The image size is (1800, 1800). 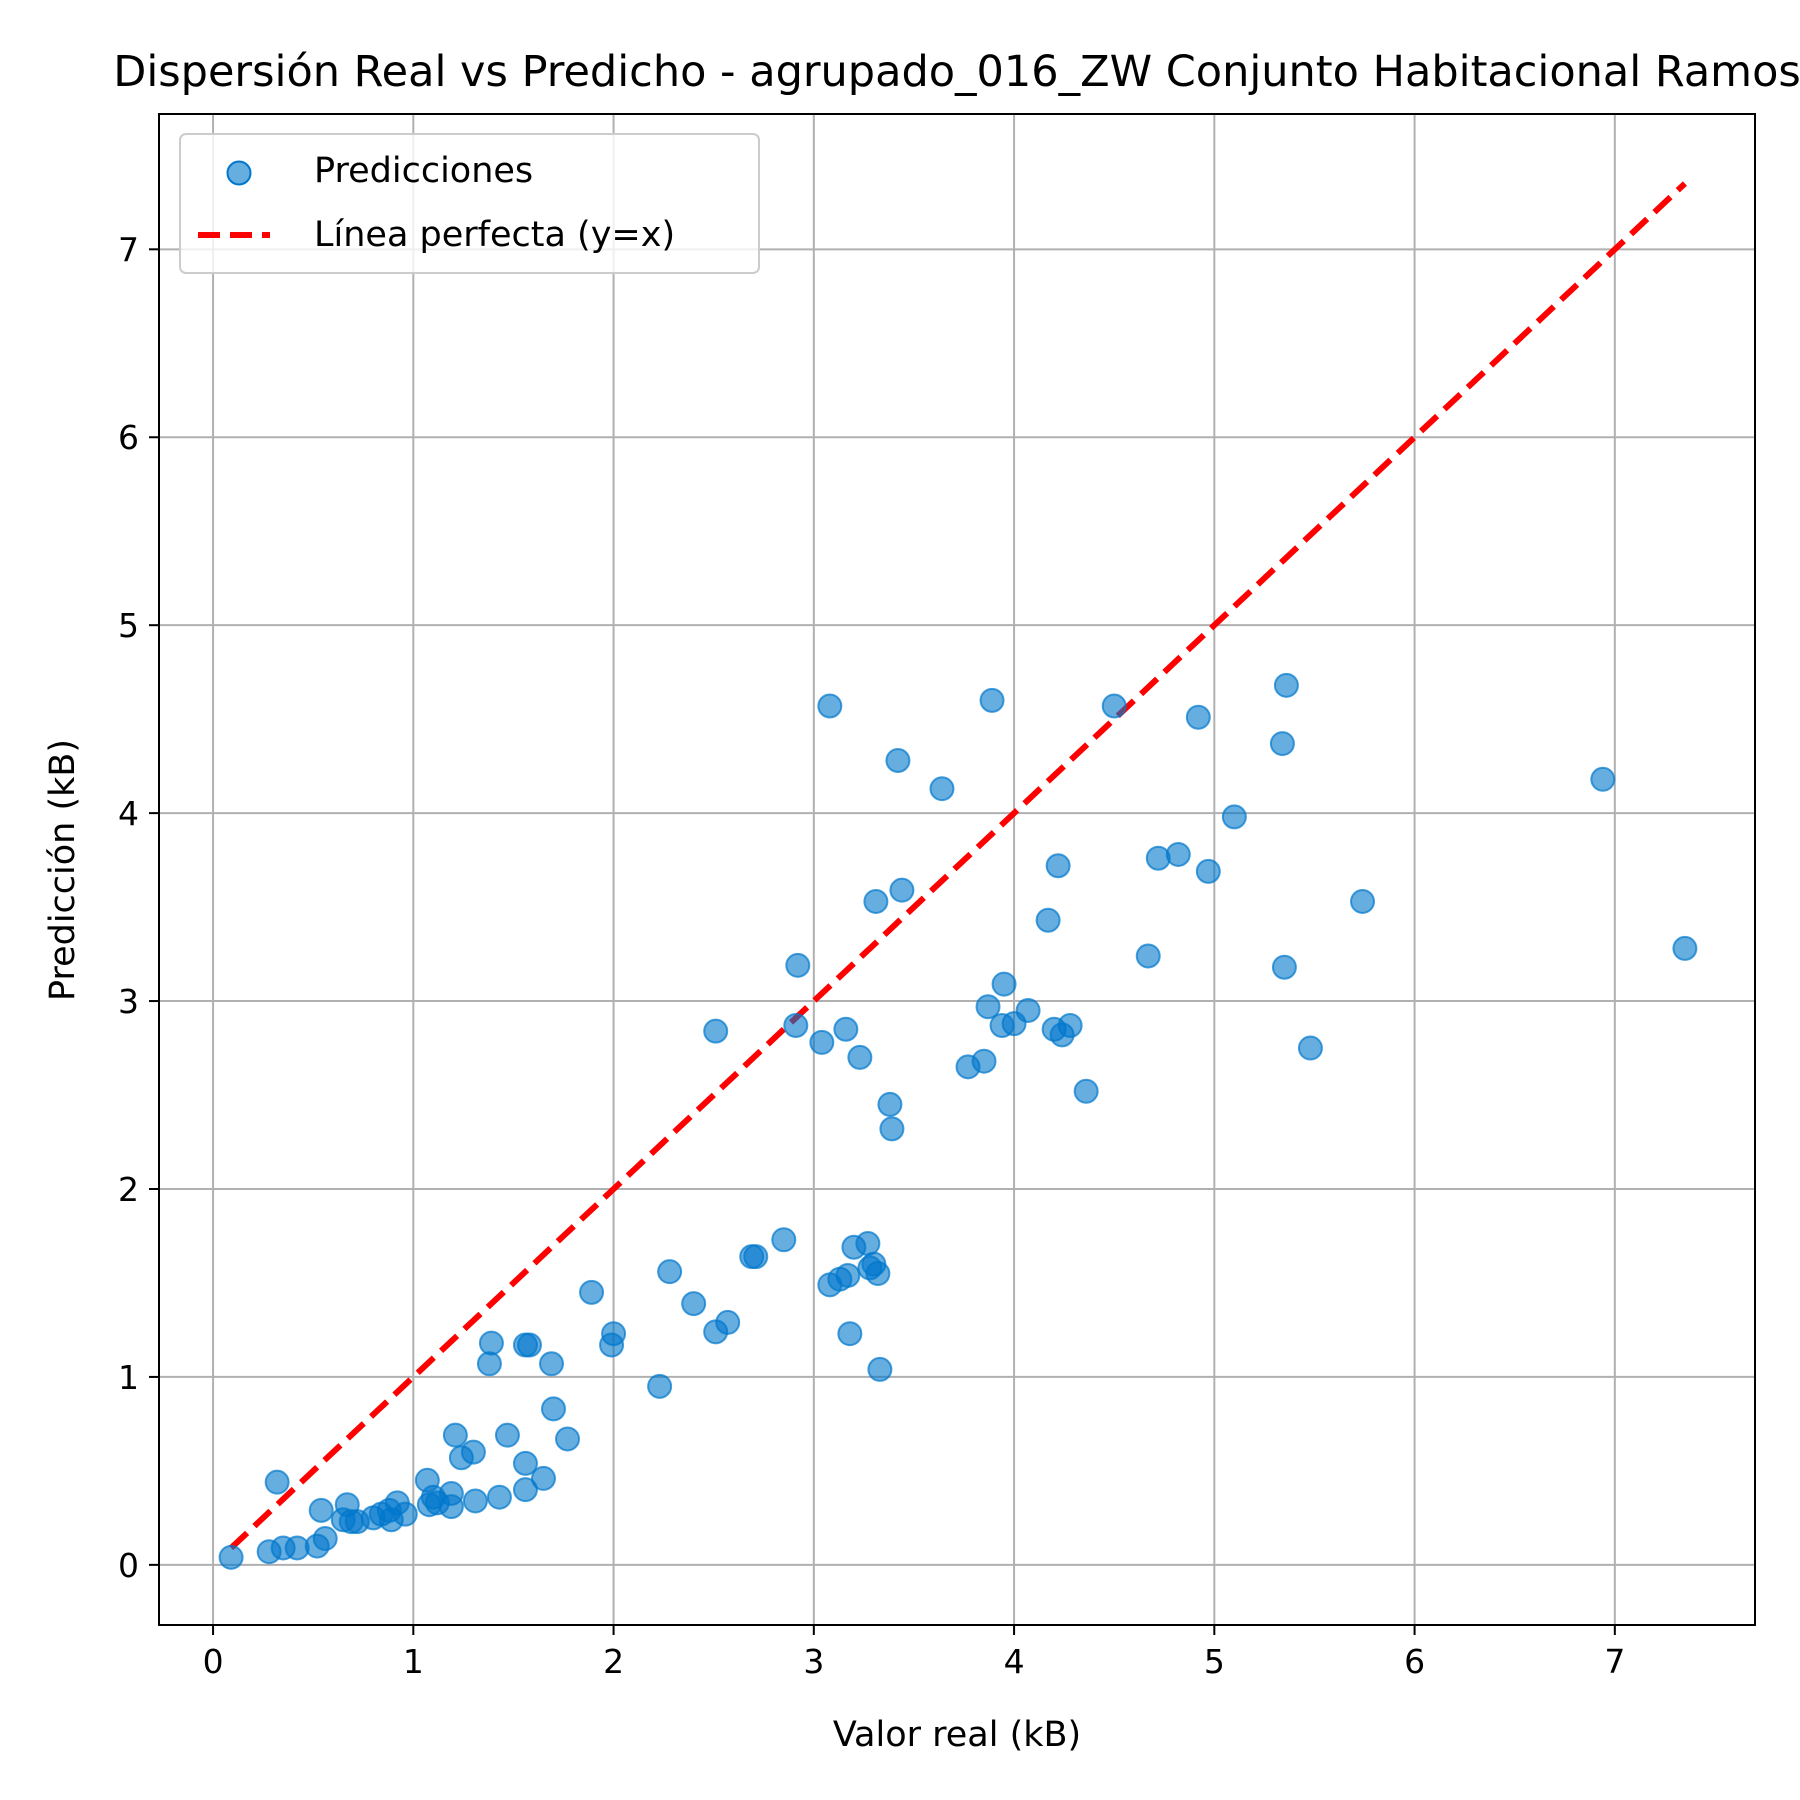 What do you see at coordinates (128, 1189) in the screenshot?
I see `y-tick-label-2: 2` at bounding box center [128, 1189].